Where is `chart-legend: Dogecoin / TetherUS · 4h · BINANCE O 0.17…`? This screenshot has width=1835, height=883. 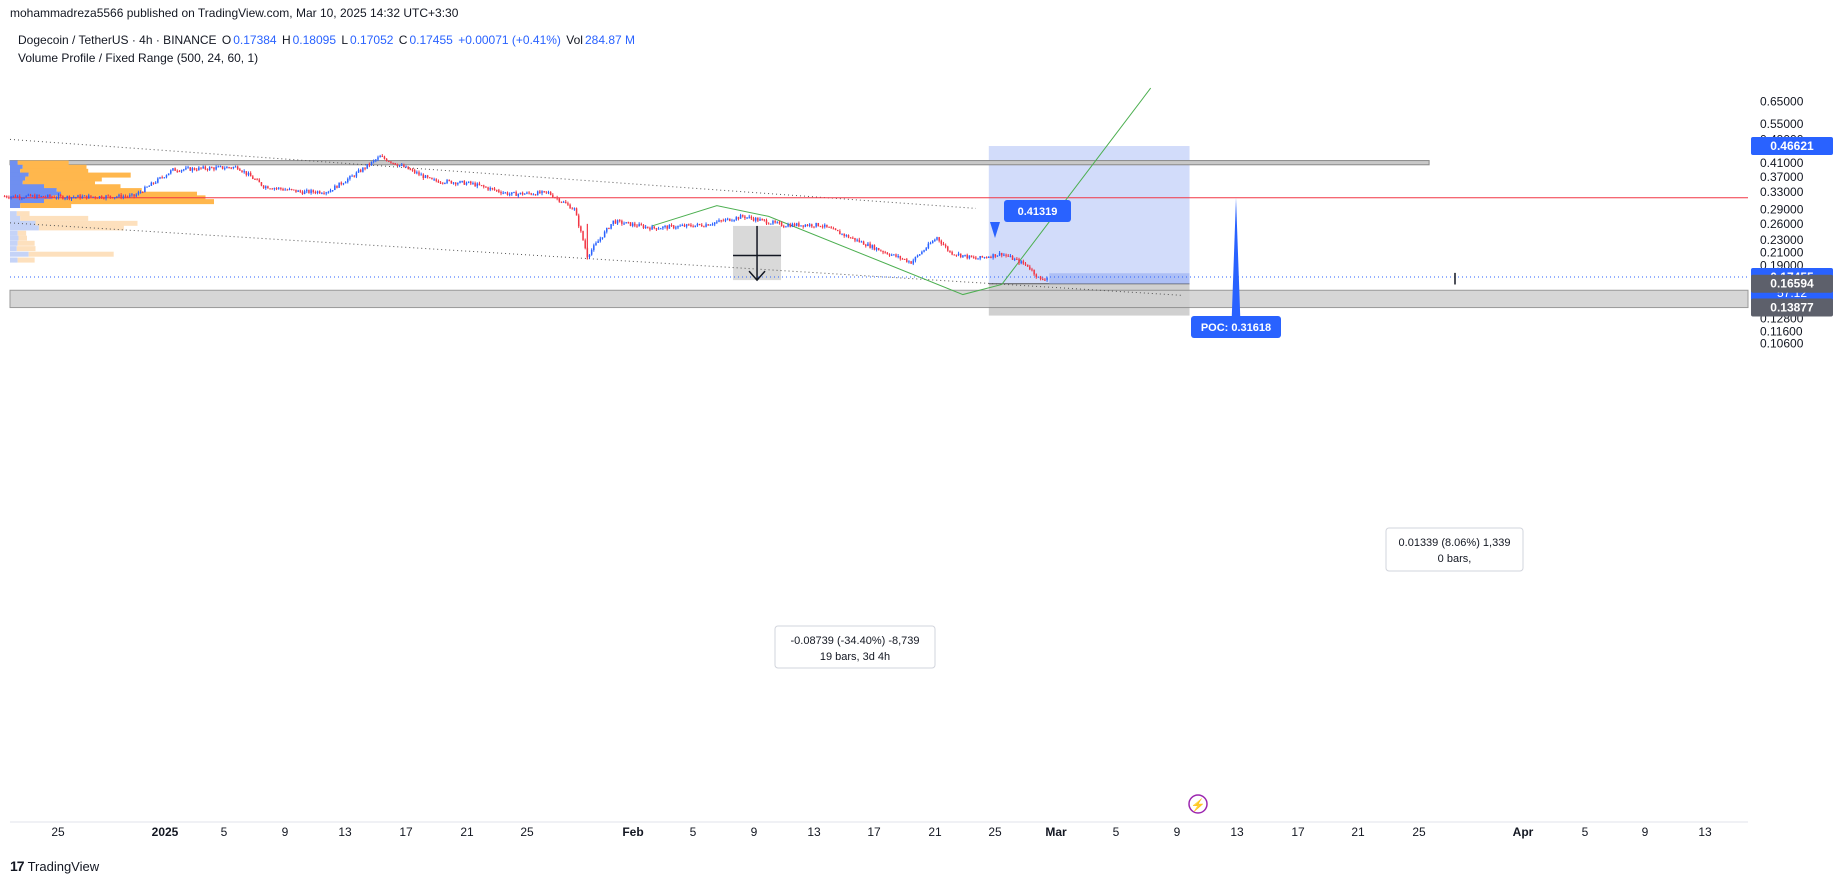
chart-legend: Dogecoin / TetherUS · 4h · BINANCE O 0.17… is located at coordinates (327, 40).